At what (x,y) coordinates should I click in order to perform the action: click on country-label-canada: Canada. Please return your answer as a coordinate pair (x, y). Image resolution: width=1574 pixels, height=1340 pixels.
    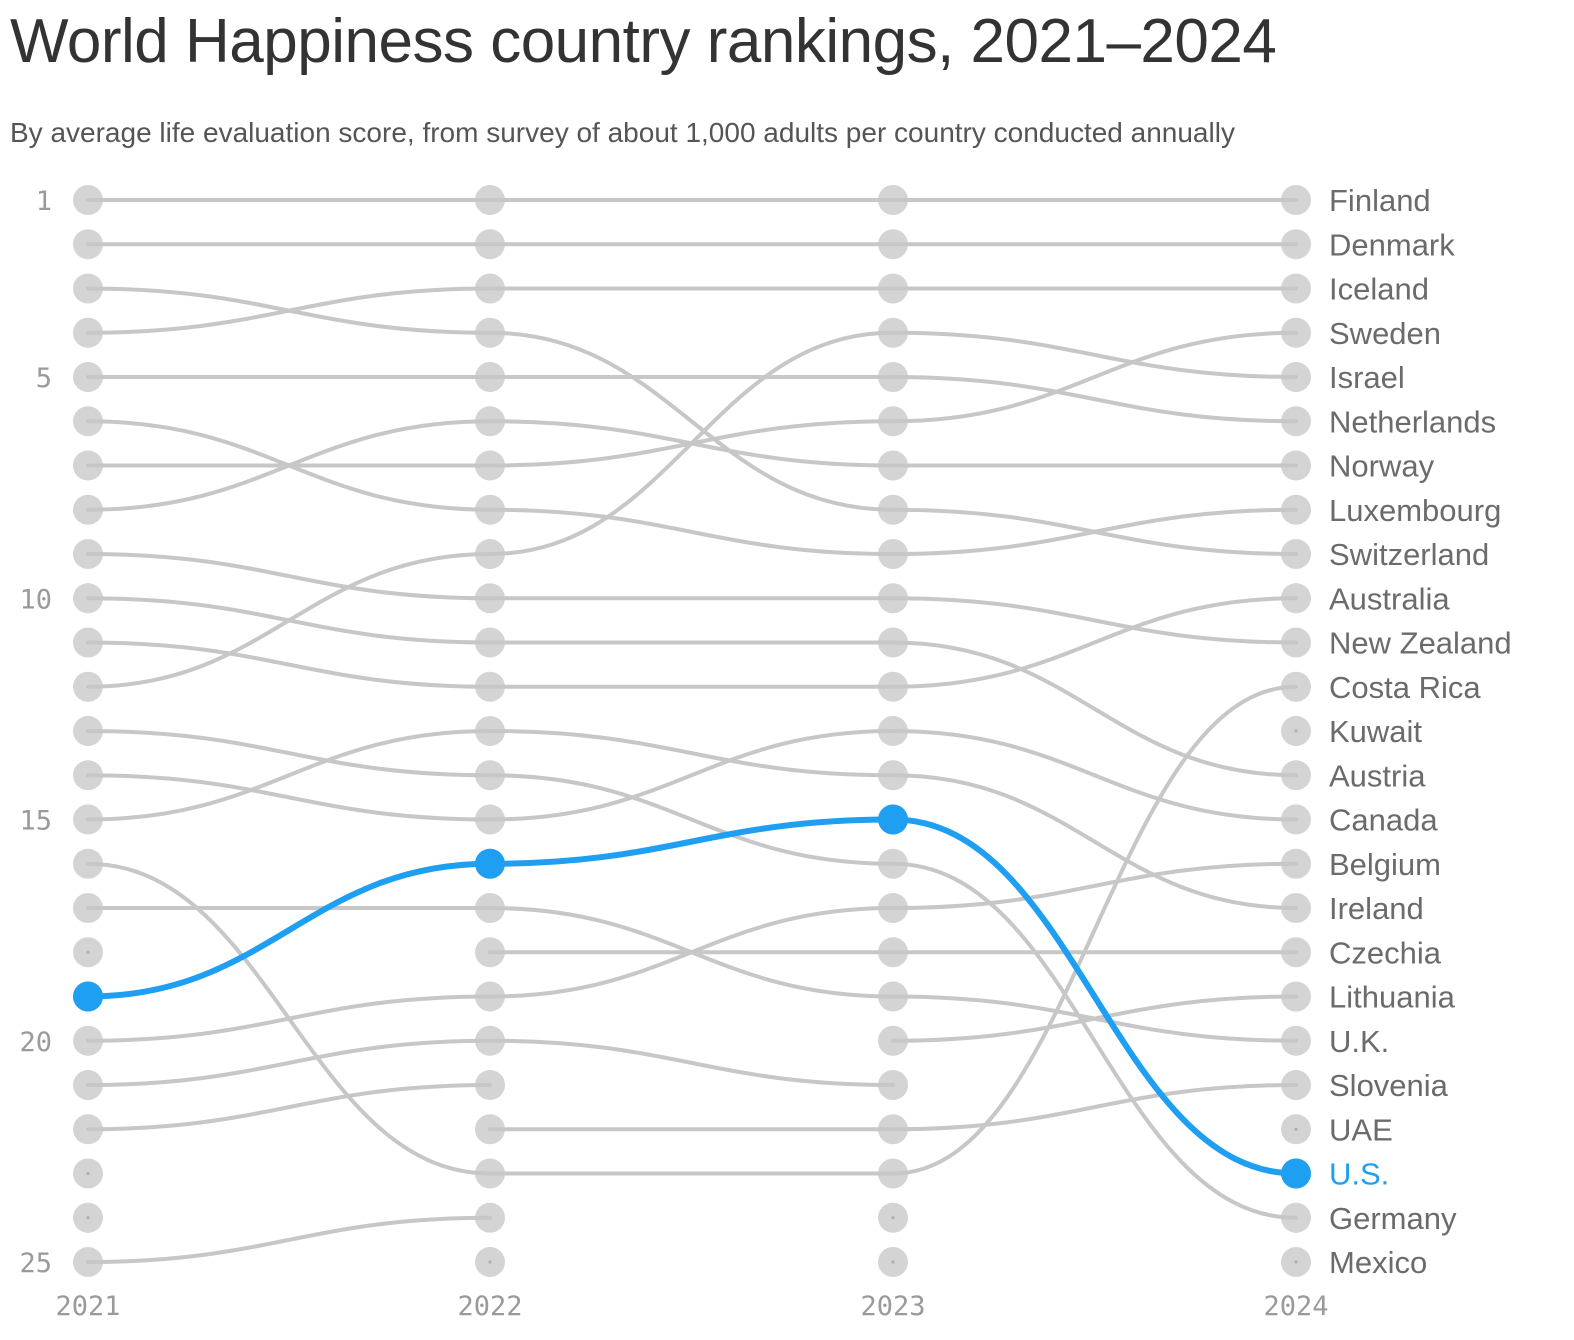
    Looking at the image, I should click on (1383, 820).